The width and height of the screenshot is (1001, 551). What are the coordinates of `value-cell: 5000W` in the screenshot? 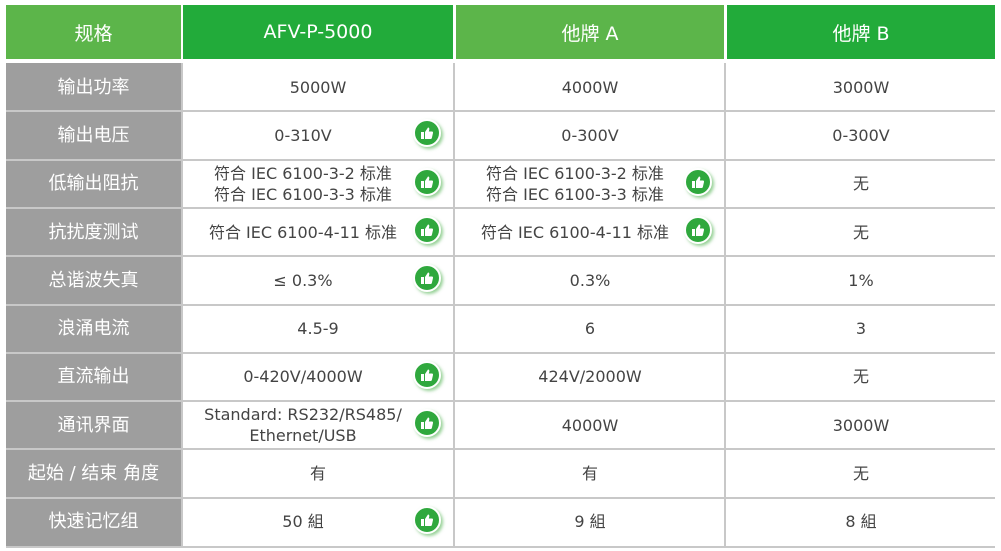 It's located at (318, 87).